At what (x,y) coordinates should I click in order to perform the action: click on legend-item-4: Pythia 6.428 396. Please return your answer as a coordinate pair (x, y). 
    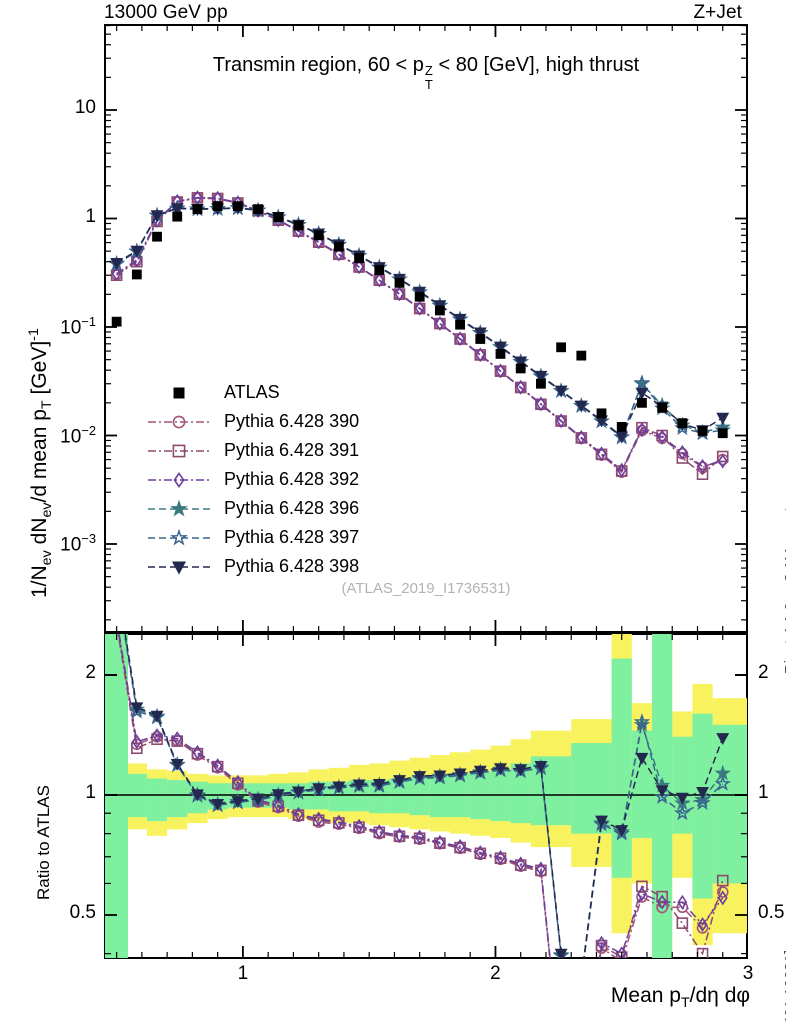
    Looking at the image, I should click on (253, 508).